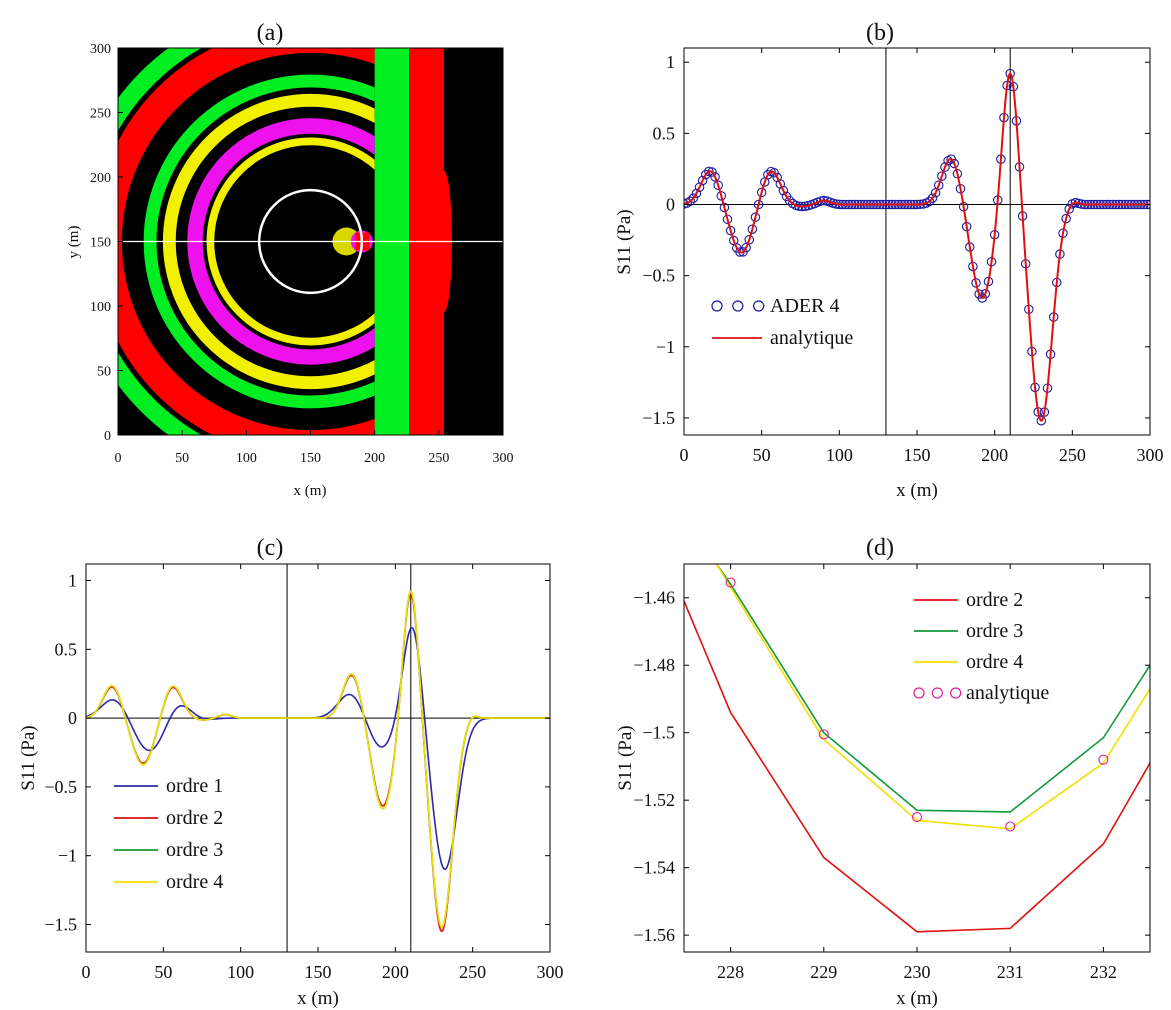  Describe the element at coordinates (994, 455) in the screenshot. I see `panel-b-xtick-label-4: 200` at that location.